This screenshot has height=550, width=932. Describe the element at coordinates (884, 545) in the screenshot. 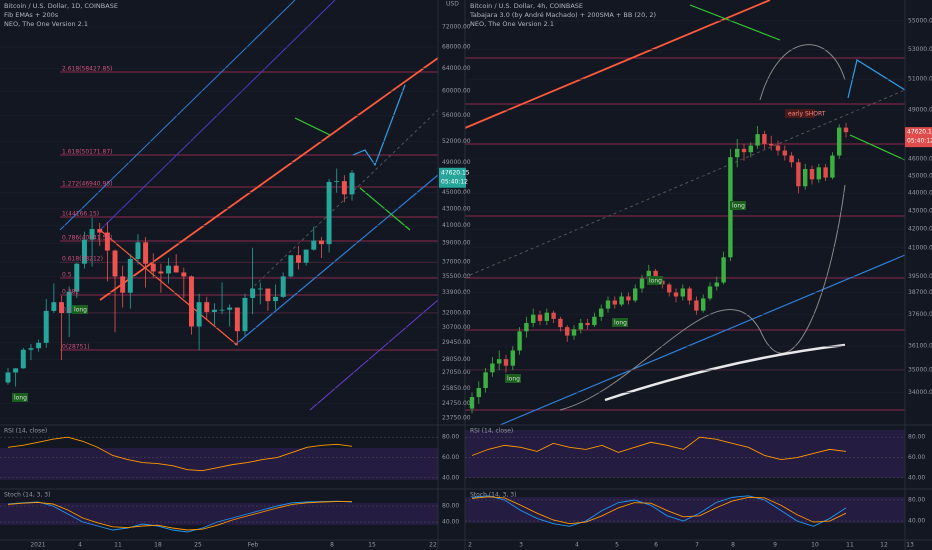

I see `x-tick-label: 12` at that location.